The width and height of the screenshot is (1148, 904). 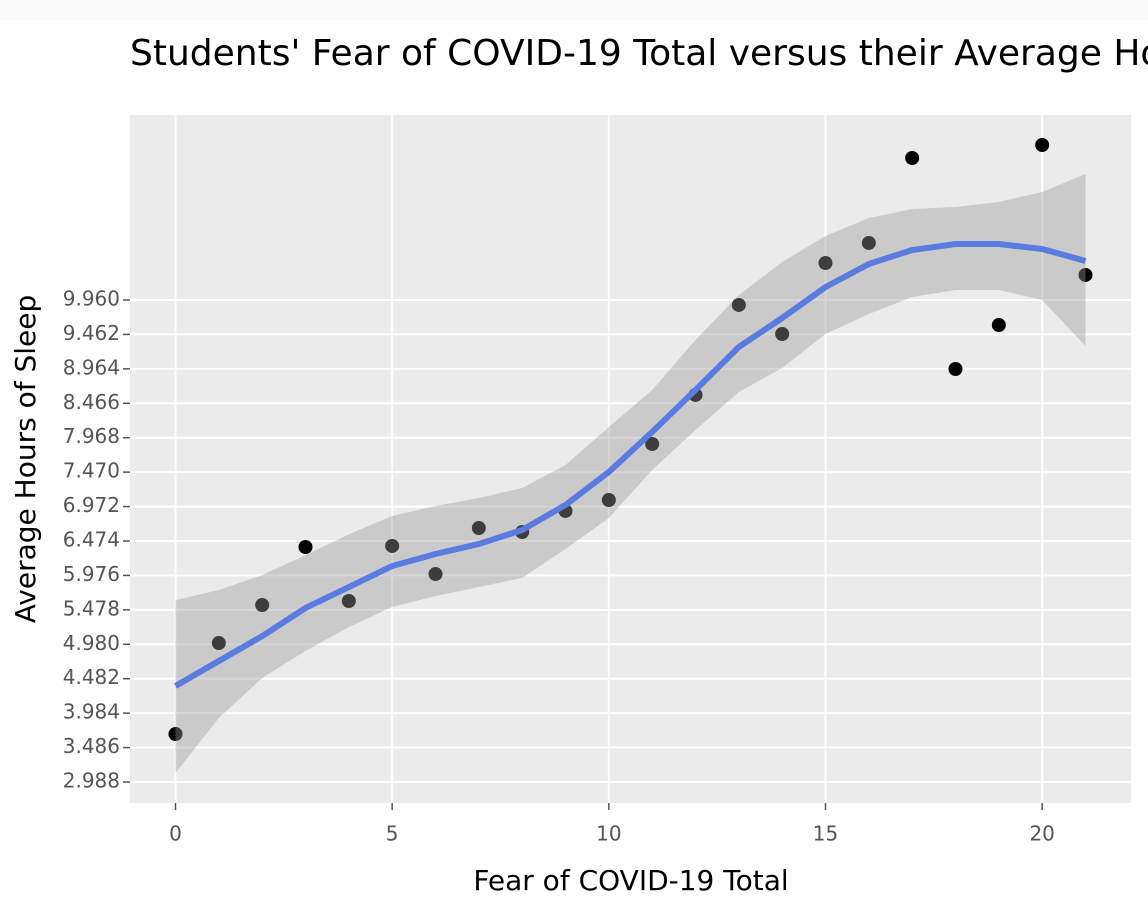 What do you see at coordinates (91, 505) in the screenshot?
I see `y-tick-label: 6.972` at bounding box center [91, 505].